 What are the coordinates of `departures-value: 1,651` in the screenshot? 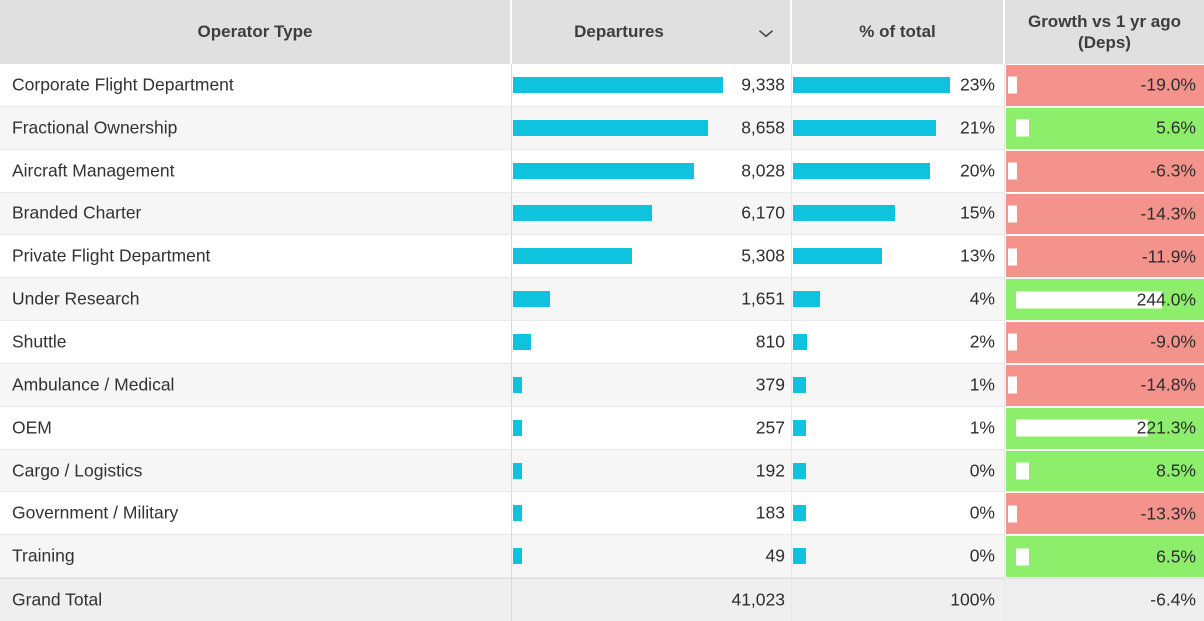 It's located at (763, 298).